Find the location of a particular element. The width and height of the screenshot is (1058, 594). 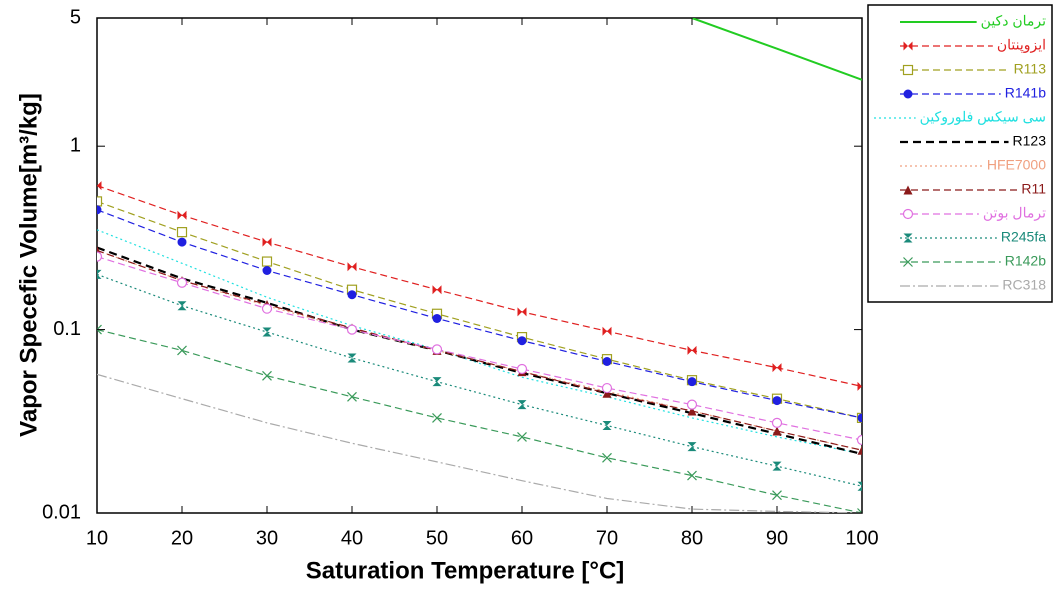

y-tick-label: 1 is located at coordinates (75, 145).